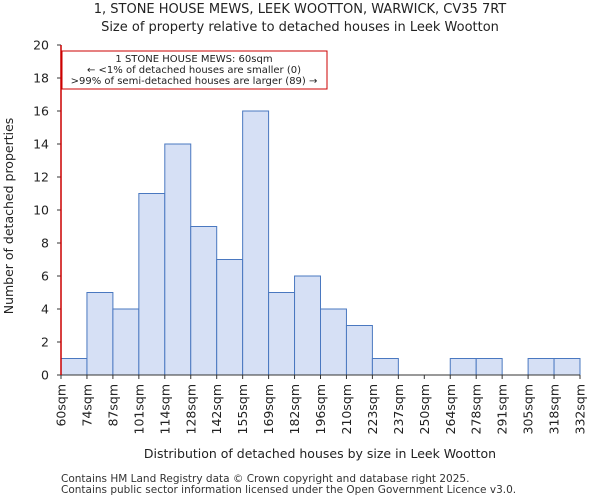  Describe the element at coordinates (164, 409) in the screenshot. I see `x-tick-label: 114sqm` at that location.